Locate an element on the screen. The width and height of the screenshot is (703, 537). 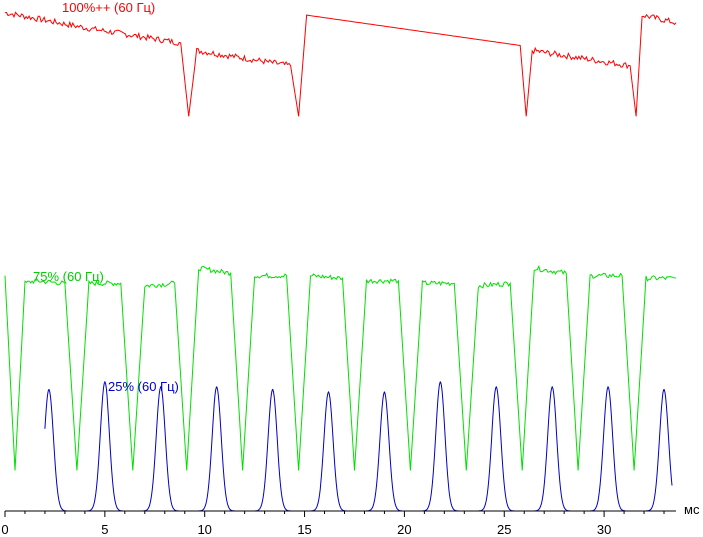
x-tick-label-5: 5 is located at coordinates (104, 529).